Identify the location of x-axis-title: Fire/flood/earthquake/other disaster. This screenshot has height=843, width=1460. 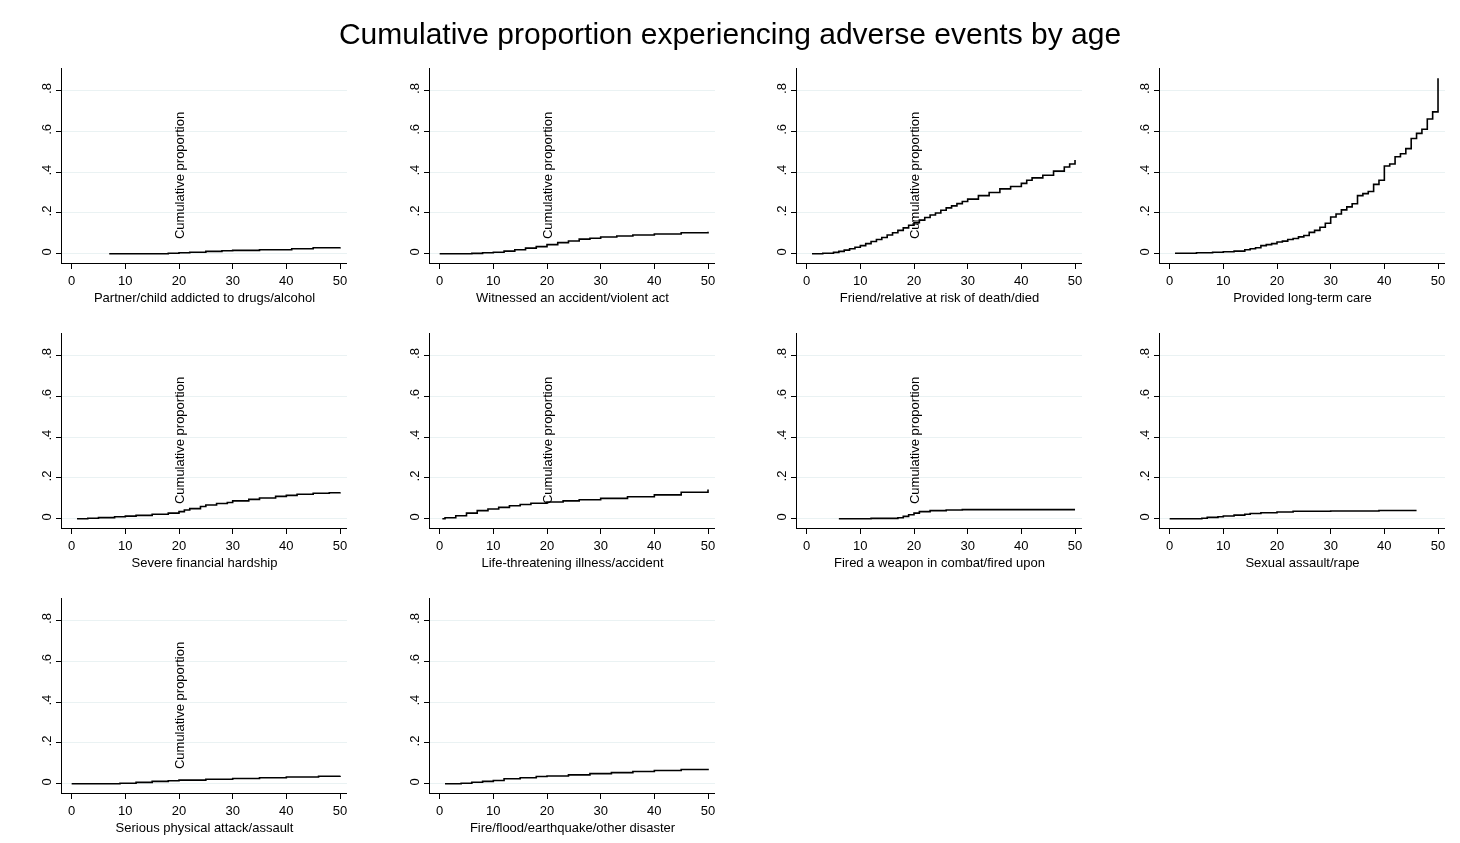
(572, 828).